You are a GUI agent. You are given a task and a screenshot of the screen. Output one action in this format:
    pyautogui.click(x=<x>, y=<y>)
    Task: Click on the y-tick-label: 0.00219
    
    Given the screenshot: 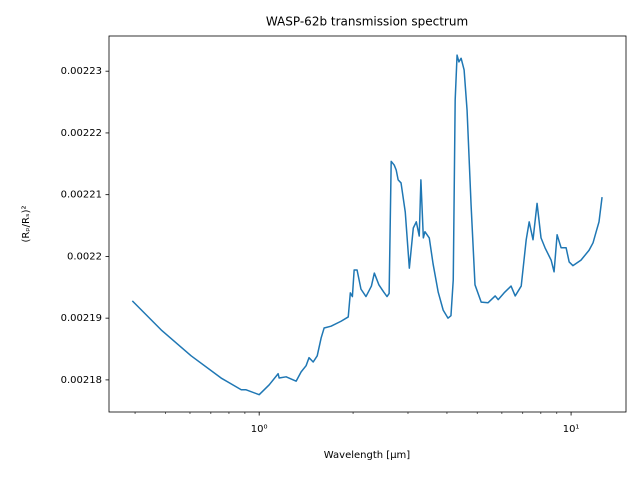 What is the action you would take?
    pyautogui.click(x=81, y=318)
    